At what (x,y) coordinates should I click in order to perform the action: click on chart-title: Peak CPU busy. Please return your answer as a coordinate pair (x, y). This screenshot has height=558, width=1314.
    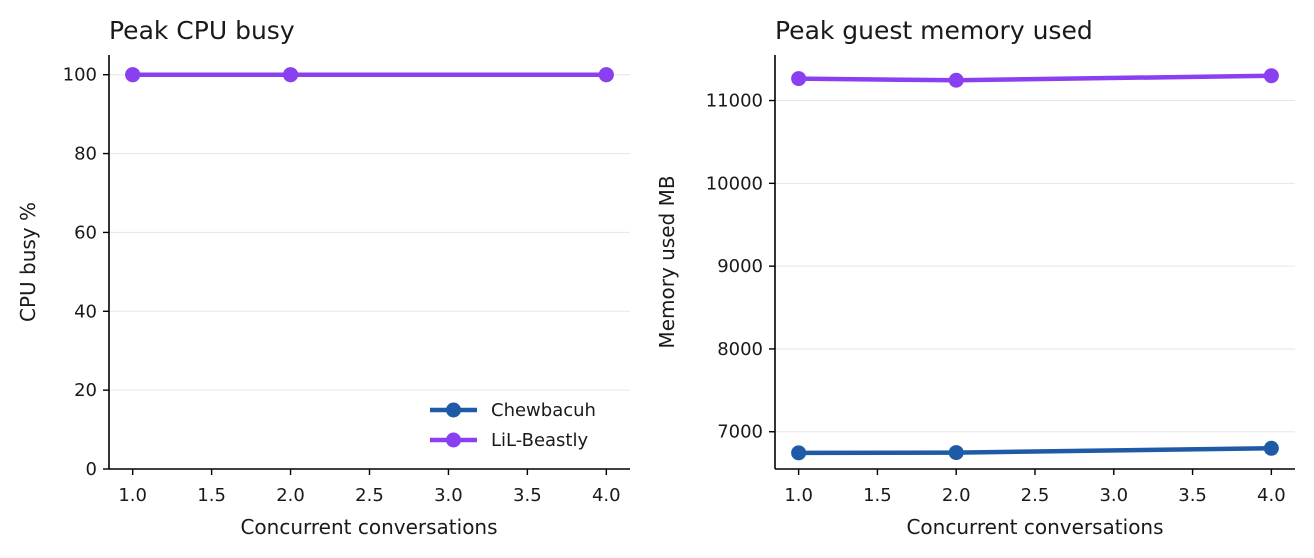
    Looking at the image, I should click on (202, 30).